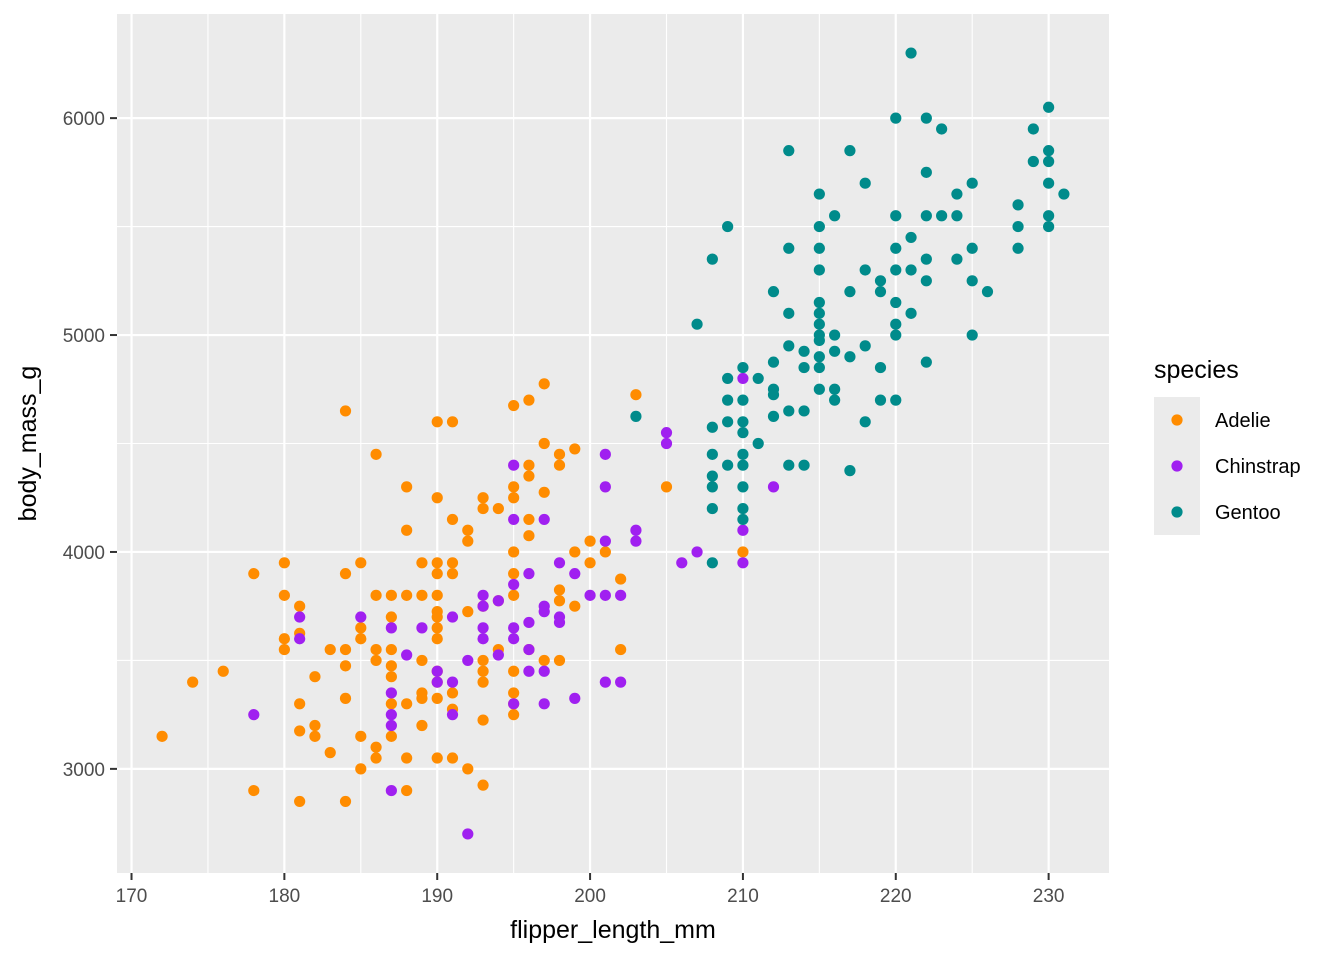  I want to click on x-axis: 170 180 190 200 210 220 230, so click(590, 890).